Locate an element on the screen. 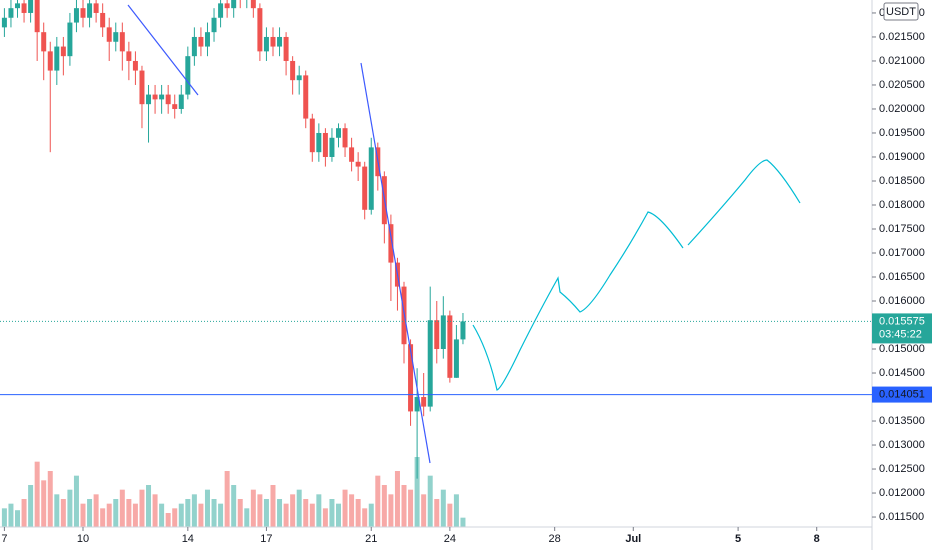 The height and width of the screenshot is (550, 932). horizontal-line-label-box is located at coordinates (902, 394).